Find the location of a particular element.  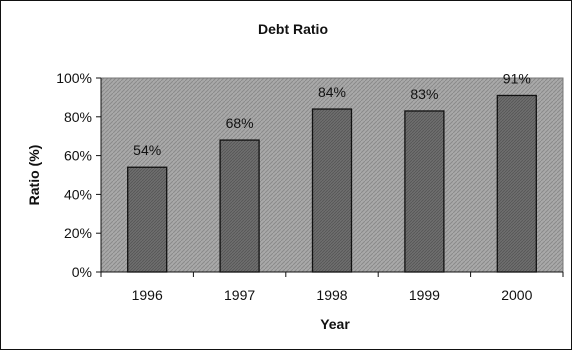

x-axis-ticks: 1996 1997 1998 1999 2000 is located at coordinates (332, 287).